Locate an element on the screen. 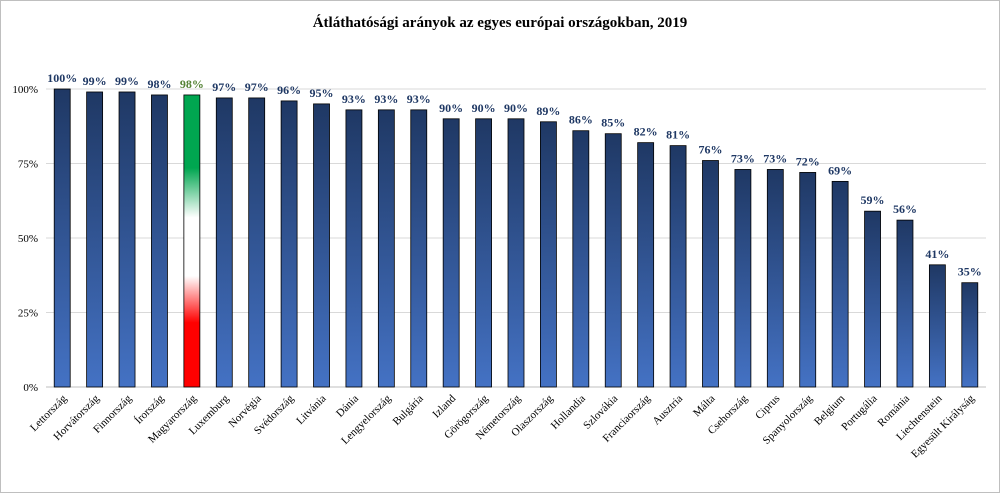 The height and width of the screenshot is (493, 1000). x-tick-label: Ausztria is located at coordinates (667, 410).